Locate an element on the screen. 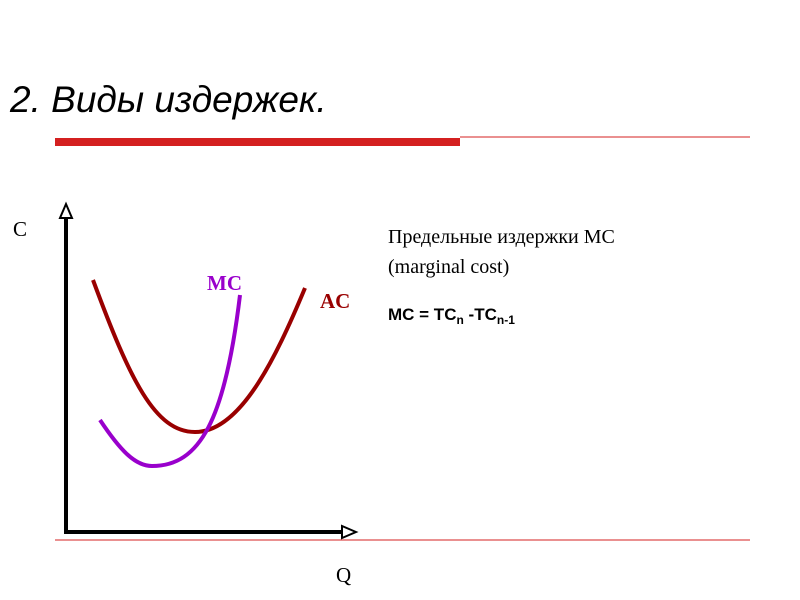 The width and height of the screenshot is (800, 600). mc-label: MC is located at coordinates (224, 283).